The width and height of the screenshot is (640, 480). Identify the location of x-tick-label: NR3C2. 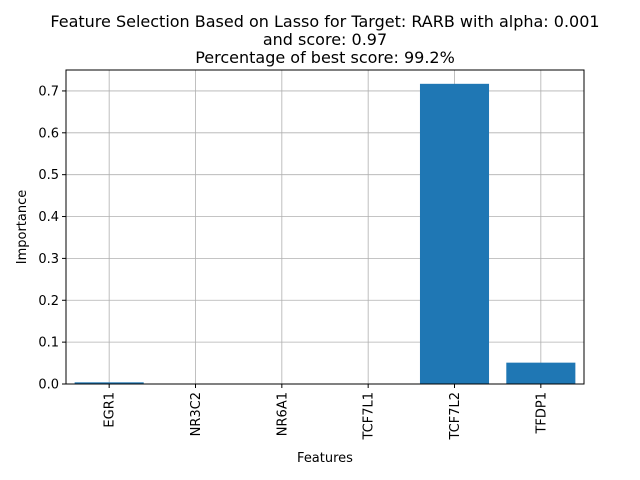
(196, 414).